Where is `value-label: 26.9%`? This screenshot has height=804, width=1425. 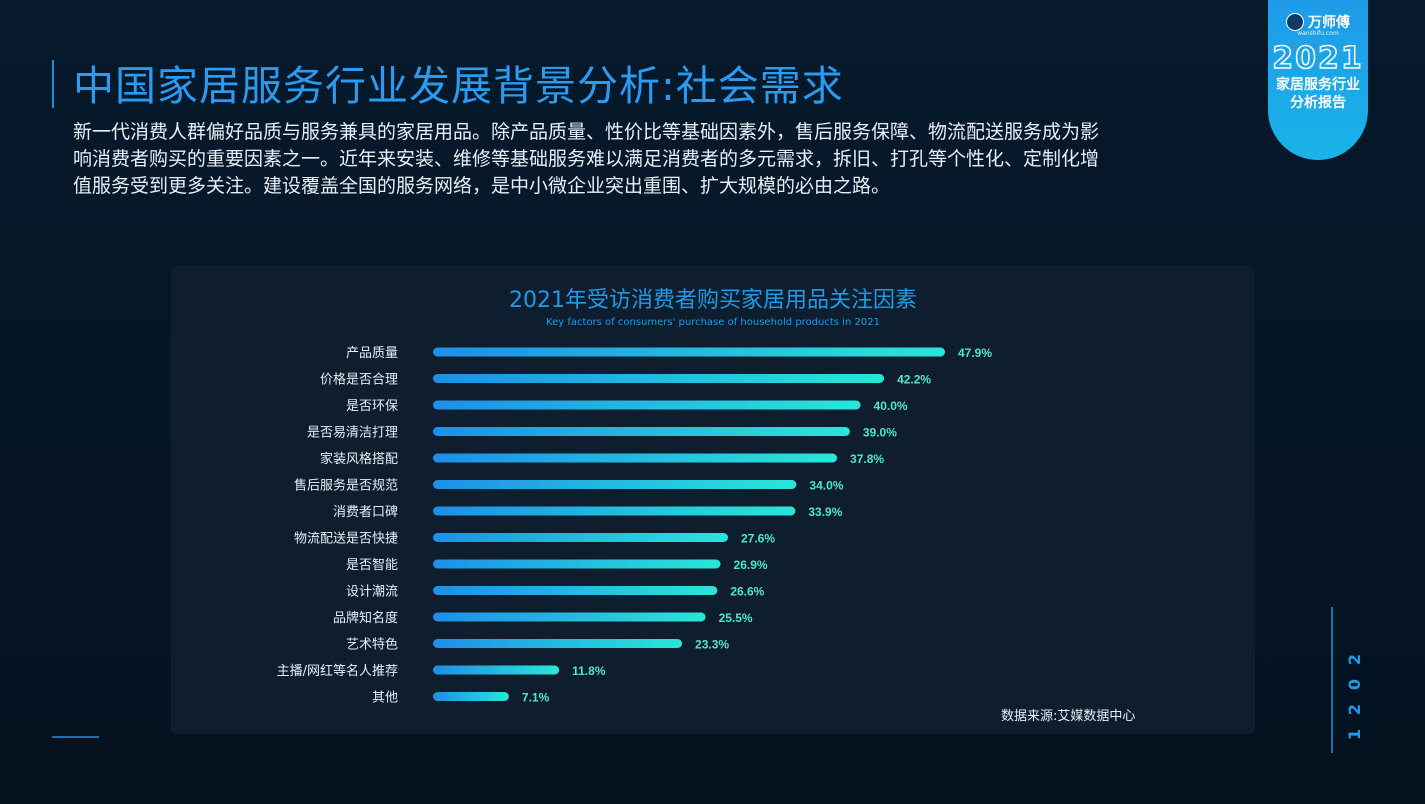 value-label: 26.9% is located at coordinates (751, 565).